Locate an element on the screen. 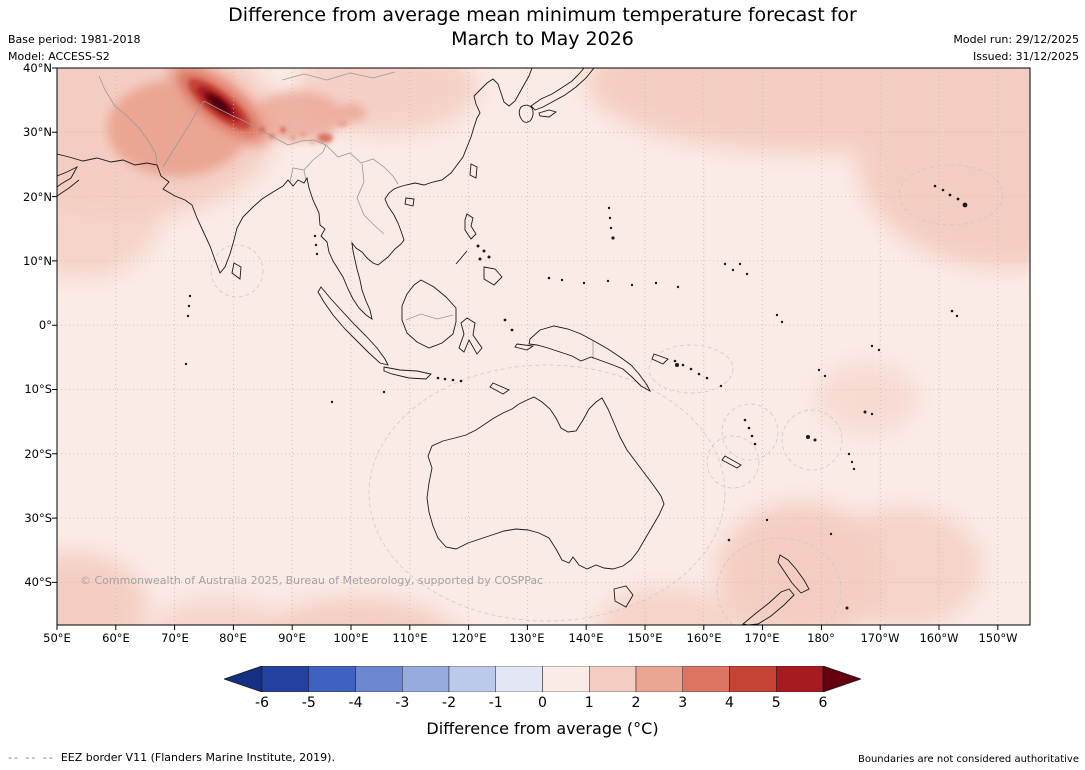 Image resolution: width=1085 pixels, height=770 pixels. colorbar-tick-label: -3 is located at coordinates (402, 703).